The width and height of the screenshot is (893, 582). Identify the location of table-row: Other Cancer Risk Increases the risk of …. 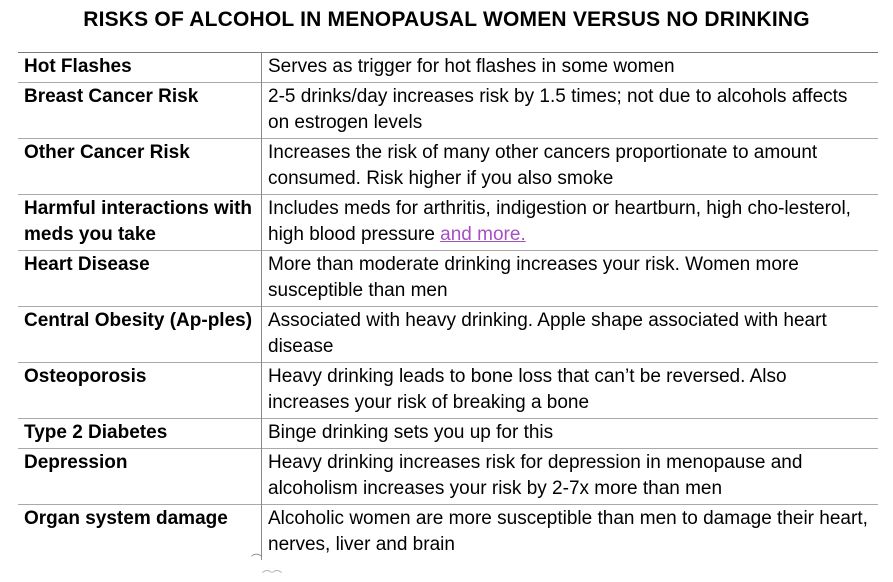
(448, 166).